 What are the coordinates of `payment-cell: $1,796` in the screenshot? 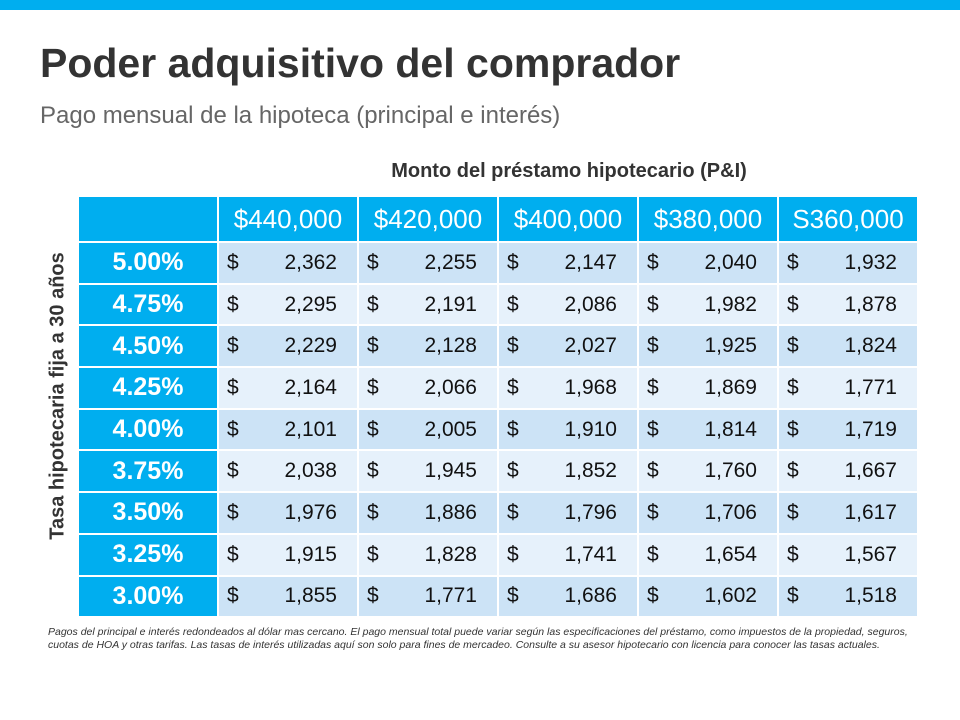 It's located at (568, 513).